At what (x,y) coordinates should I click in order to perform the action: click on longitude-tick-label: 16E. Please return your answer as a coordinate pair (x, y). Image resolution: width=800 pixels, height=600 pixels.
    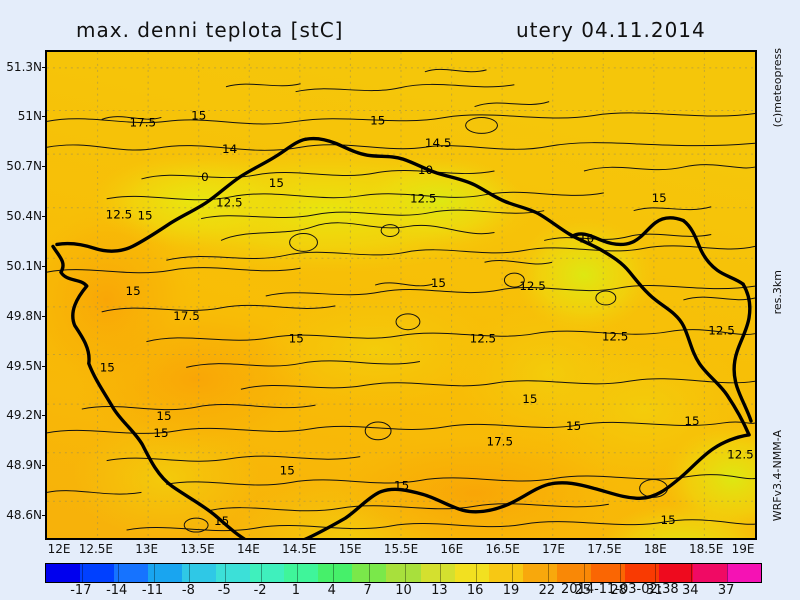
    Looking at the image, I should click on (452, 549).